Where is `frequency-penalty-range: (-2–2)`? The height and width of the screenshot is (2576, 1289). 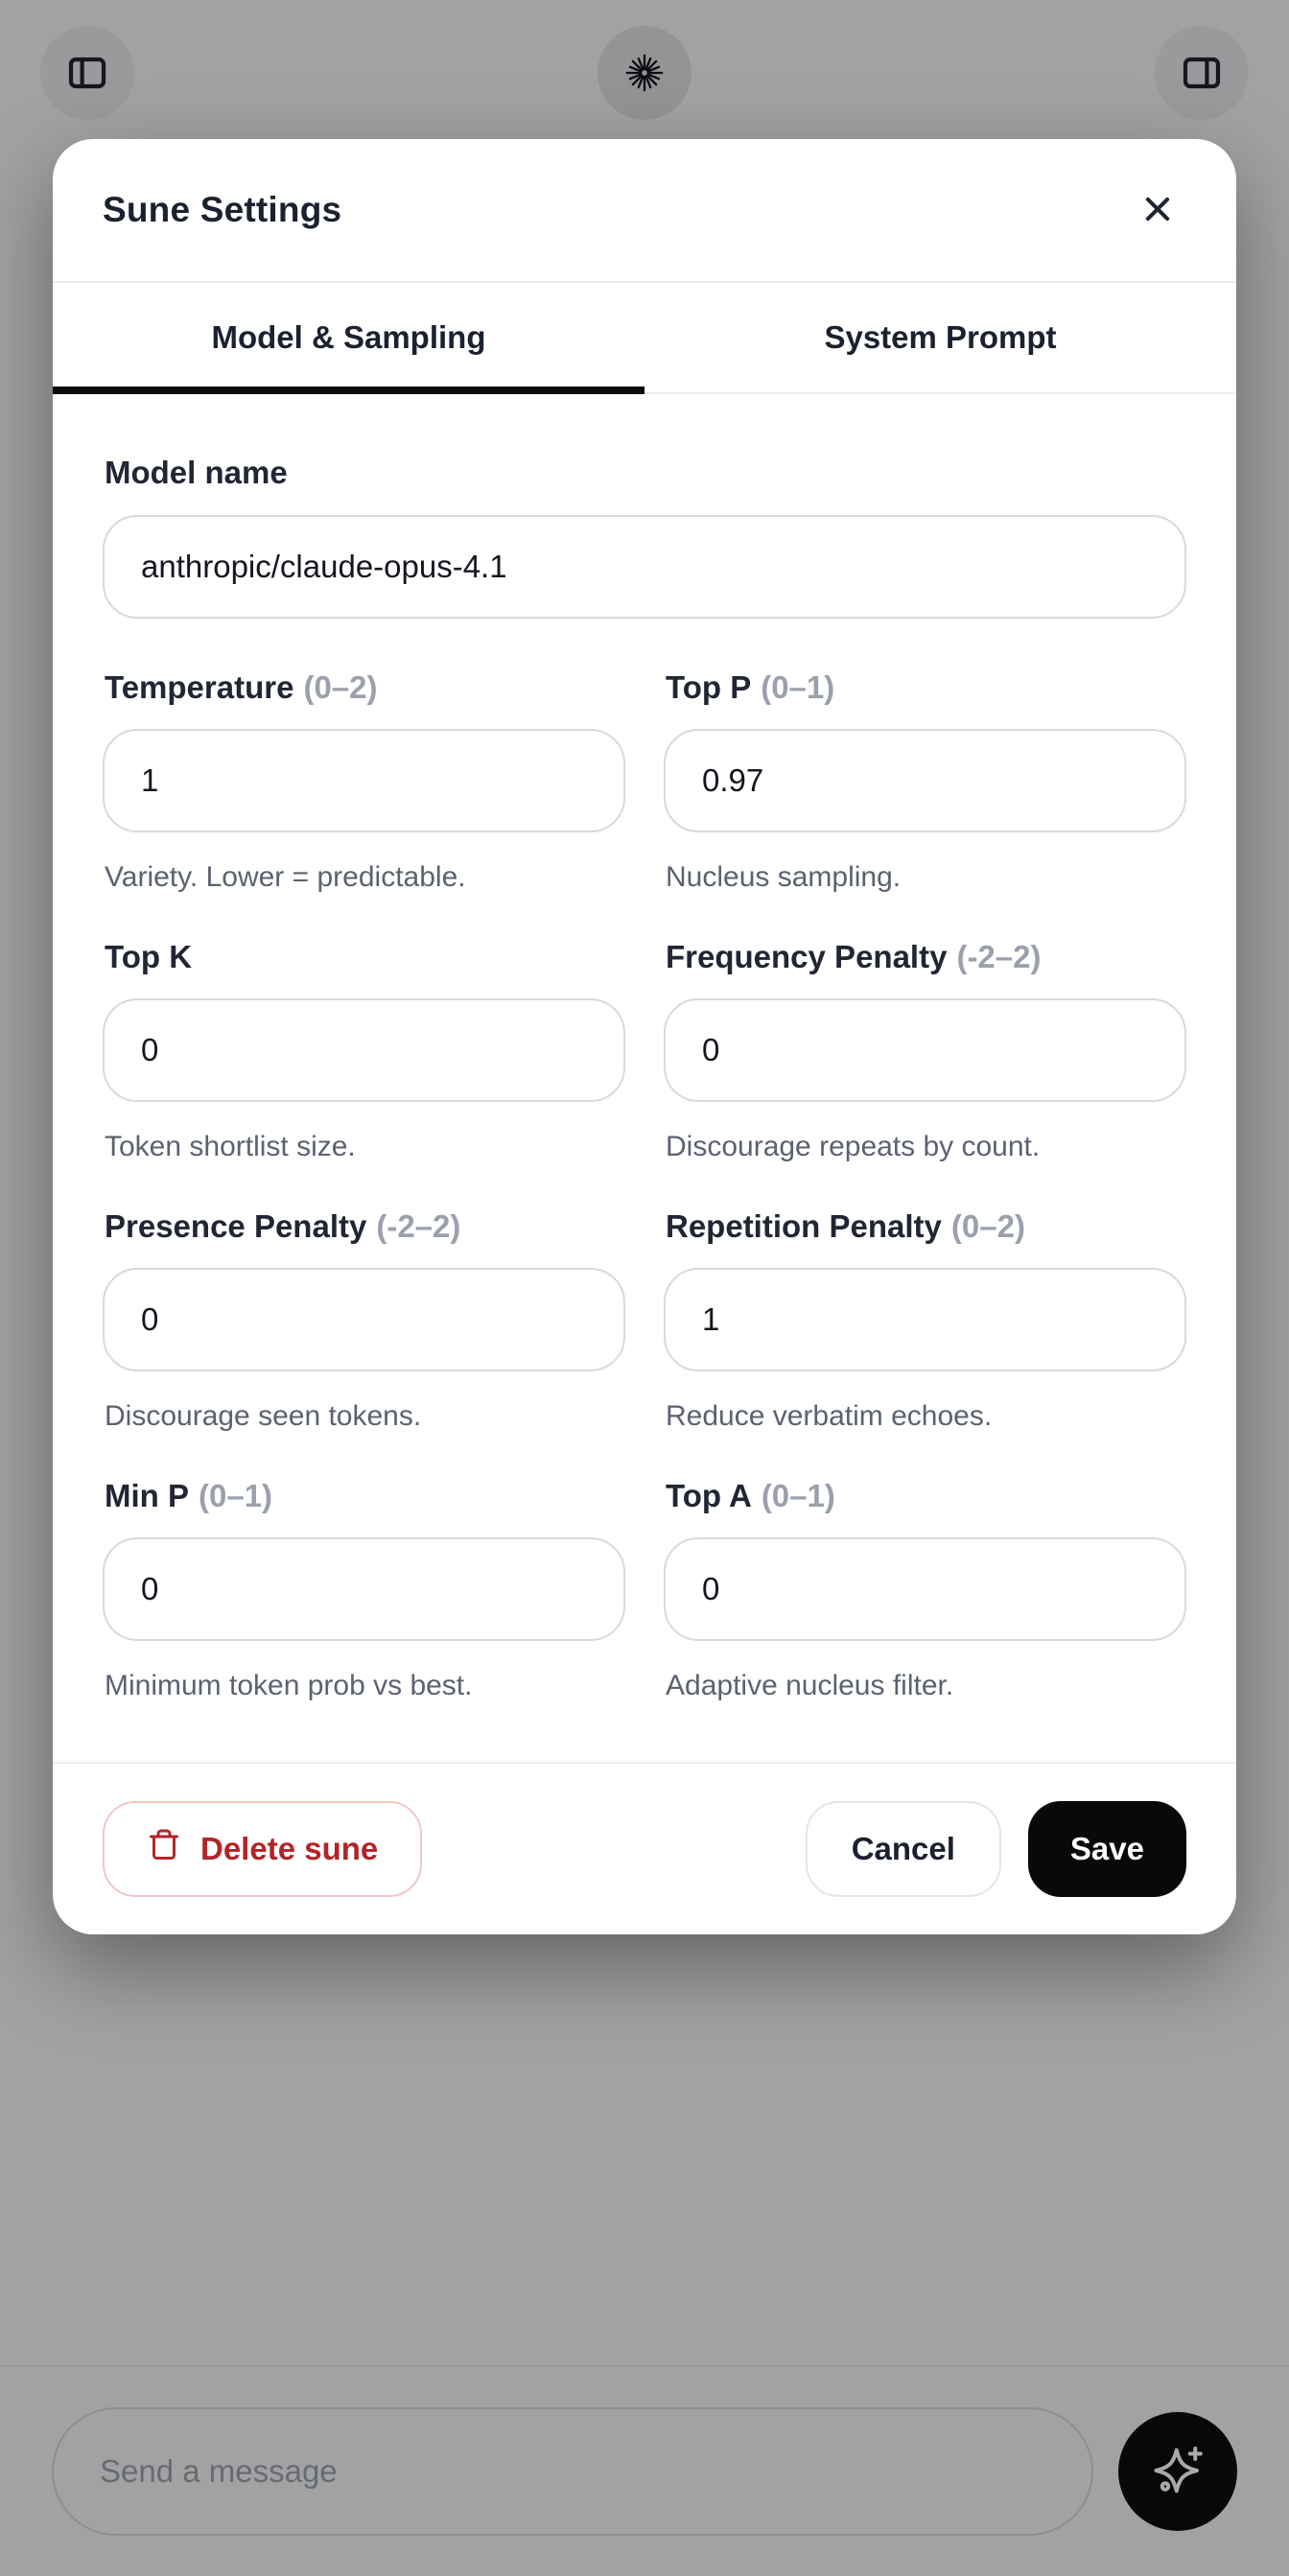 frequency-penalty-range: (-2–2) is located at coordinates (999, 956).